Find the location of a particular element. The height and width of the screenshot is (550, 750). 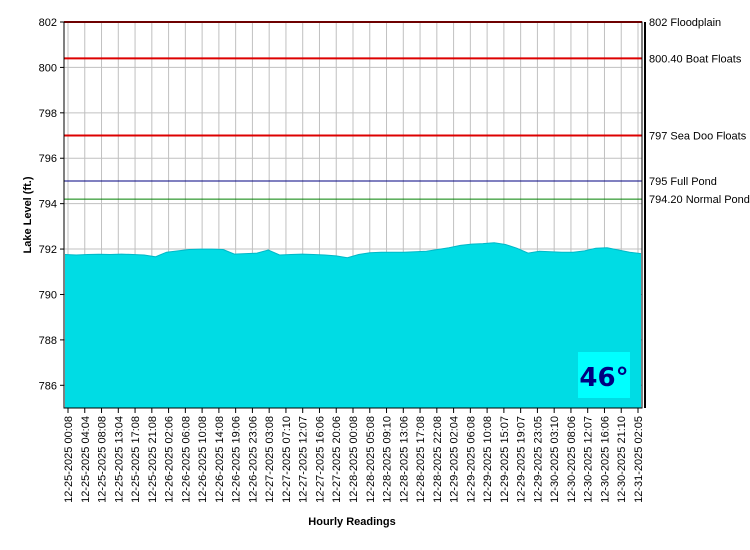

x-tick-label: 12-26-2025 02:06 is located at coordinates (170, 459).